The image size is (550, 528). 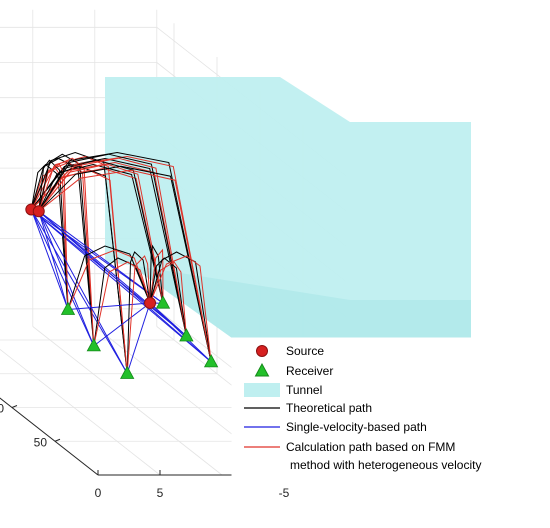 What do you see at coordinates (160, 493) in the screenshot?
I see `x-tick-label: 5` at bounding box center [160, 493].